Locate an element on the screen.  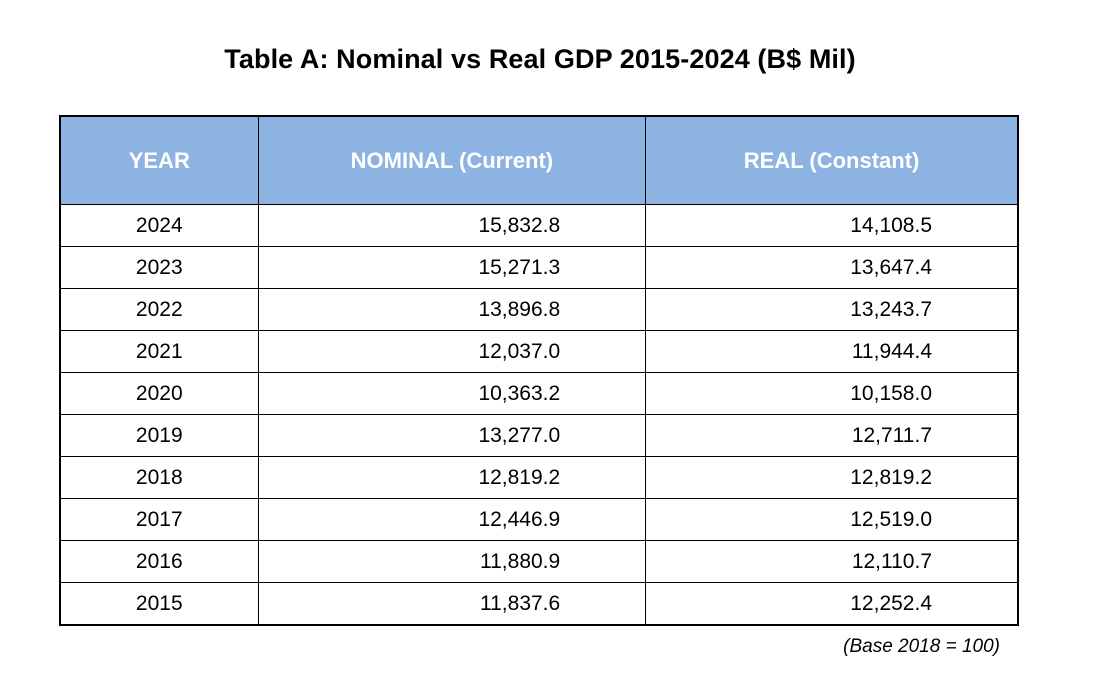
table-row: 2016 11,880.9 12,110.7 is located at coordinates (539, 561).